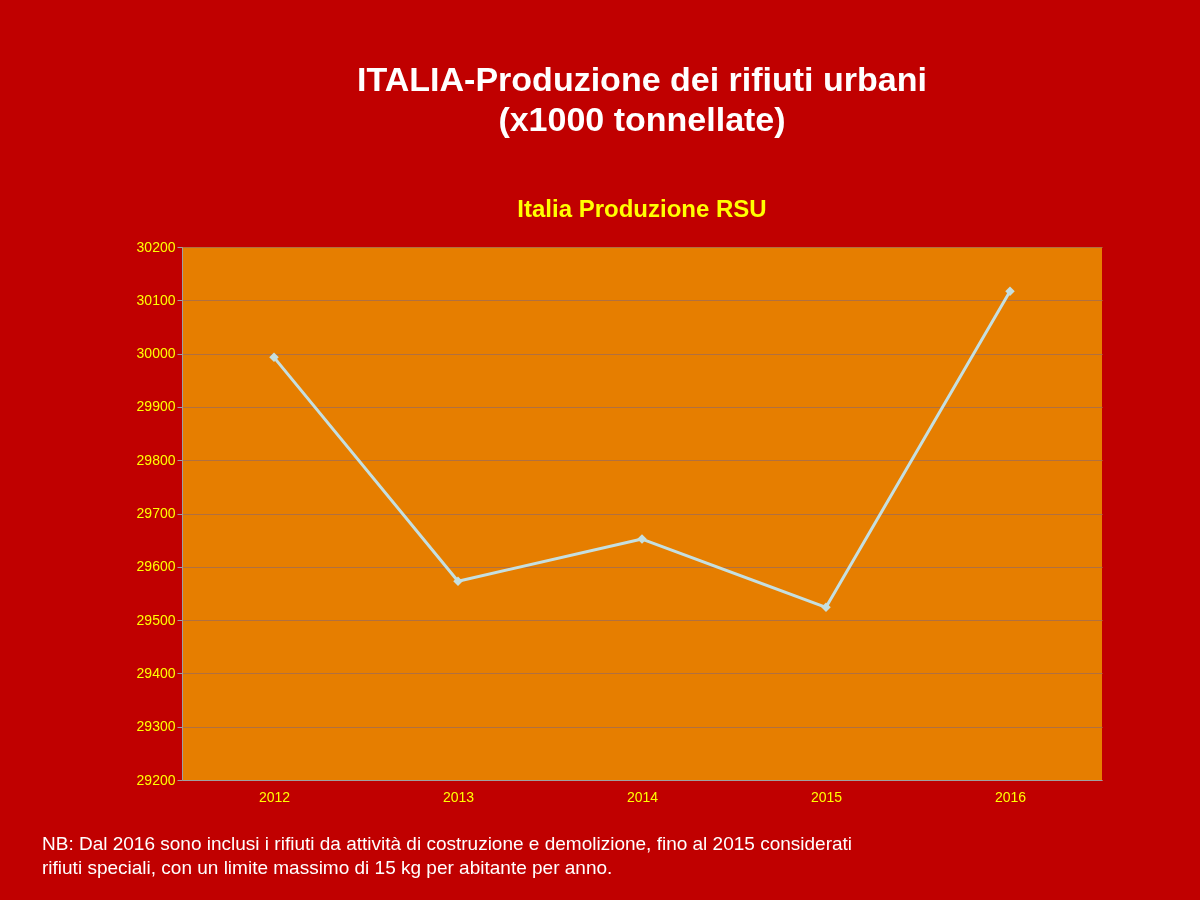  Describe the element at coordinates (826, 796) in the screenshot. I see `x-tick-label: 2015` at that location.